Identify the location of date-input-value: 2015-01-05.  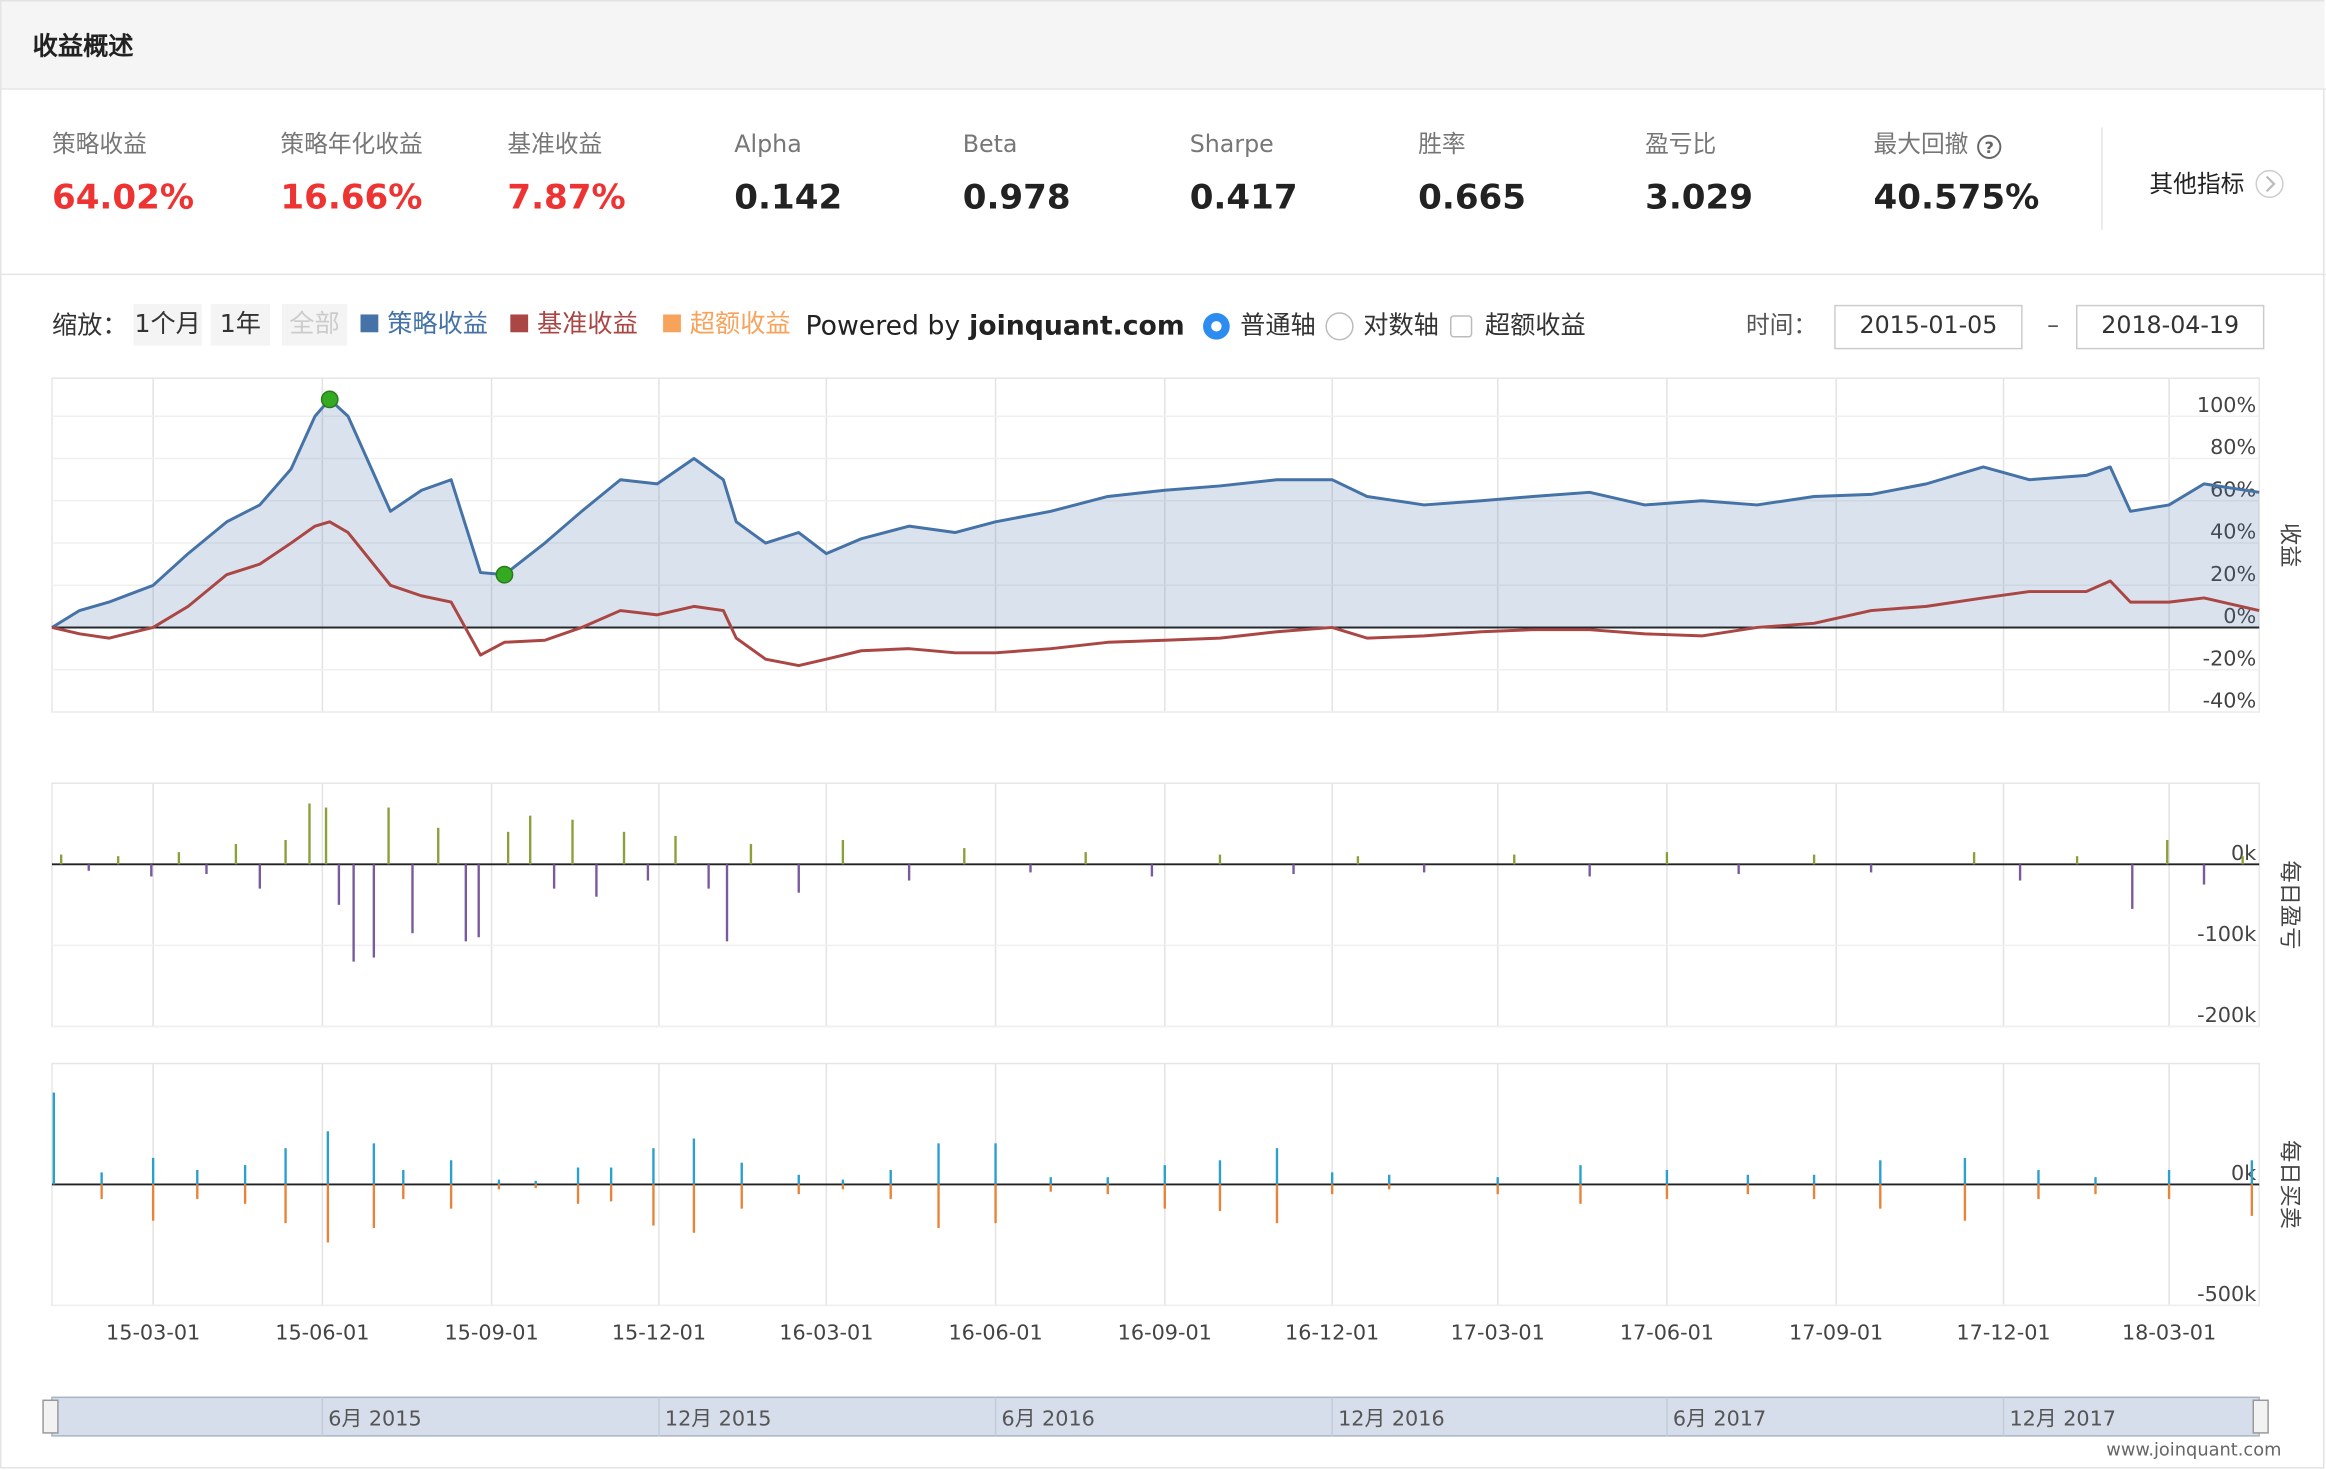
(1928, 325).